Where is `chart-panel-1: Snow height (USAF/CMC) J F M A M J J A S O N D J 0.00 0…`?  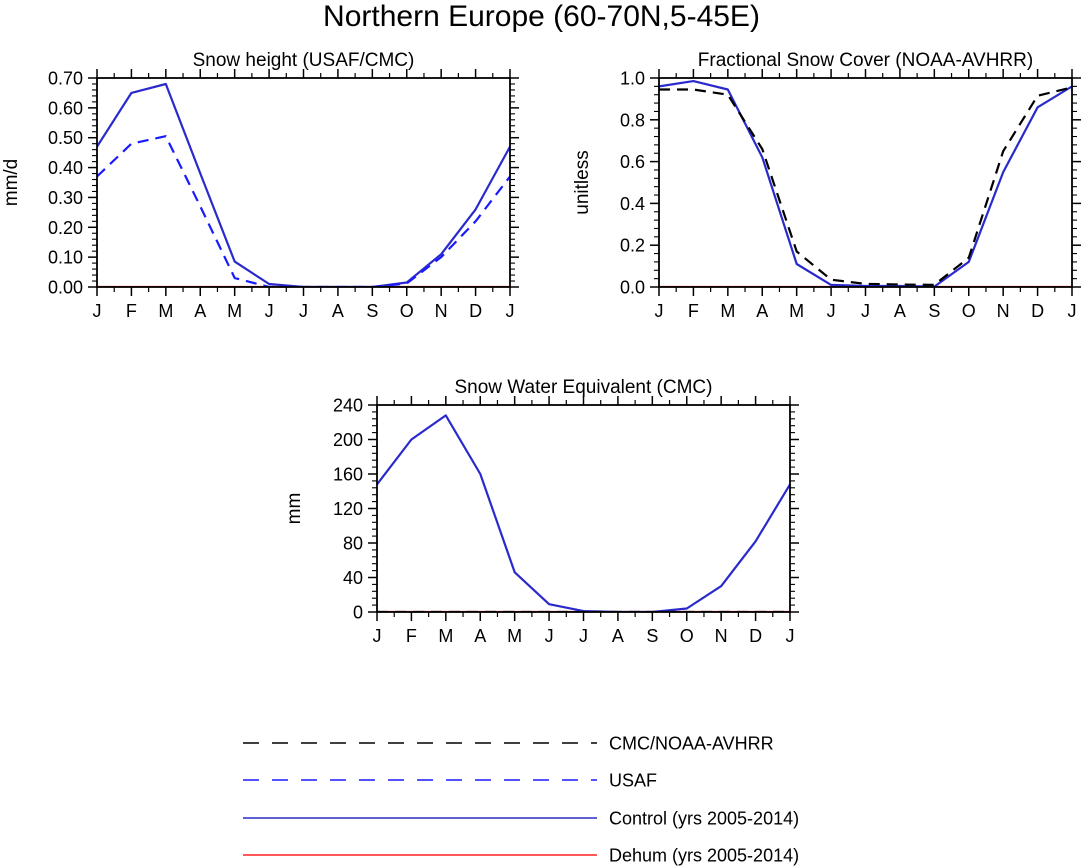 chart-panel-1: Snow height (USAF/CMC) J F M A M J J A S O N D J 0.00 0… is located at coordinates (260, 185).